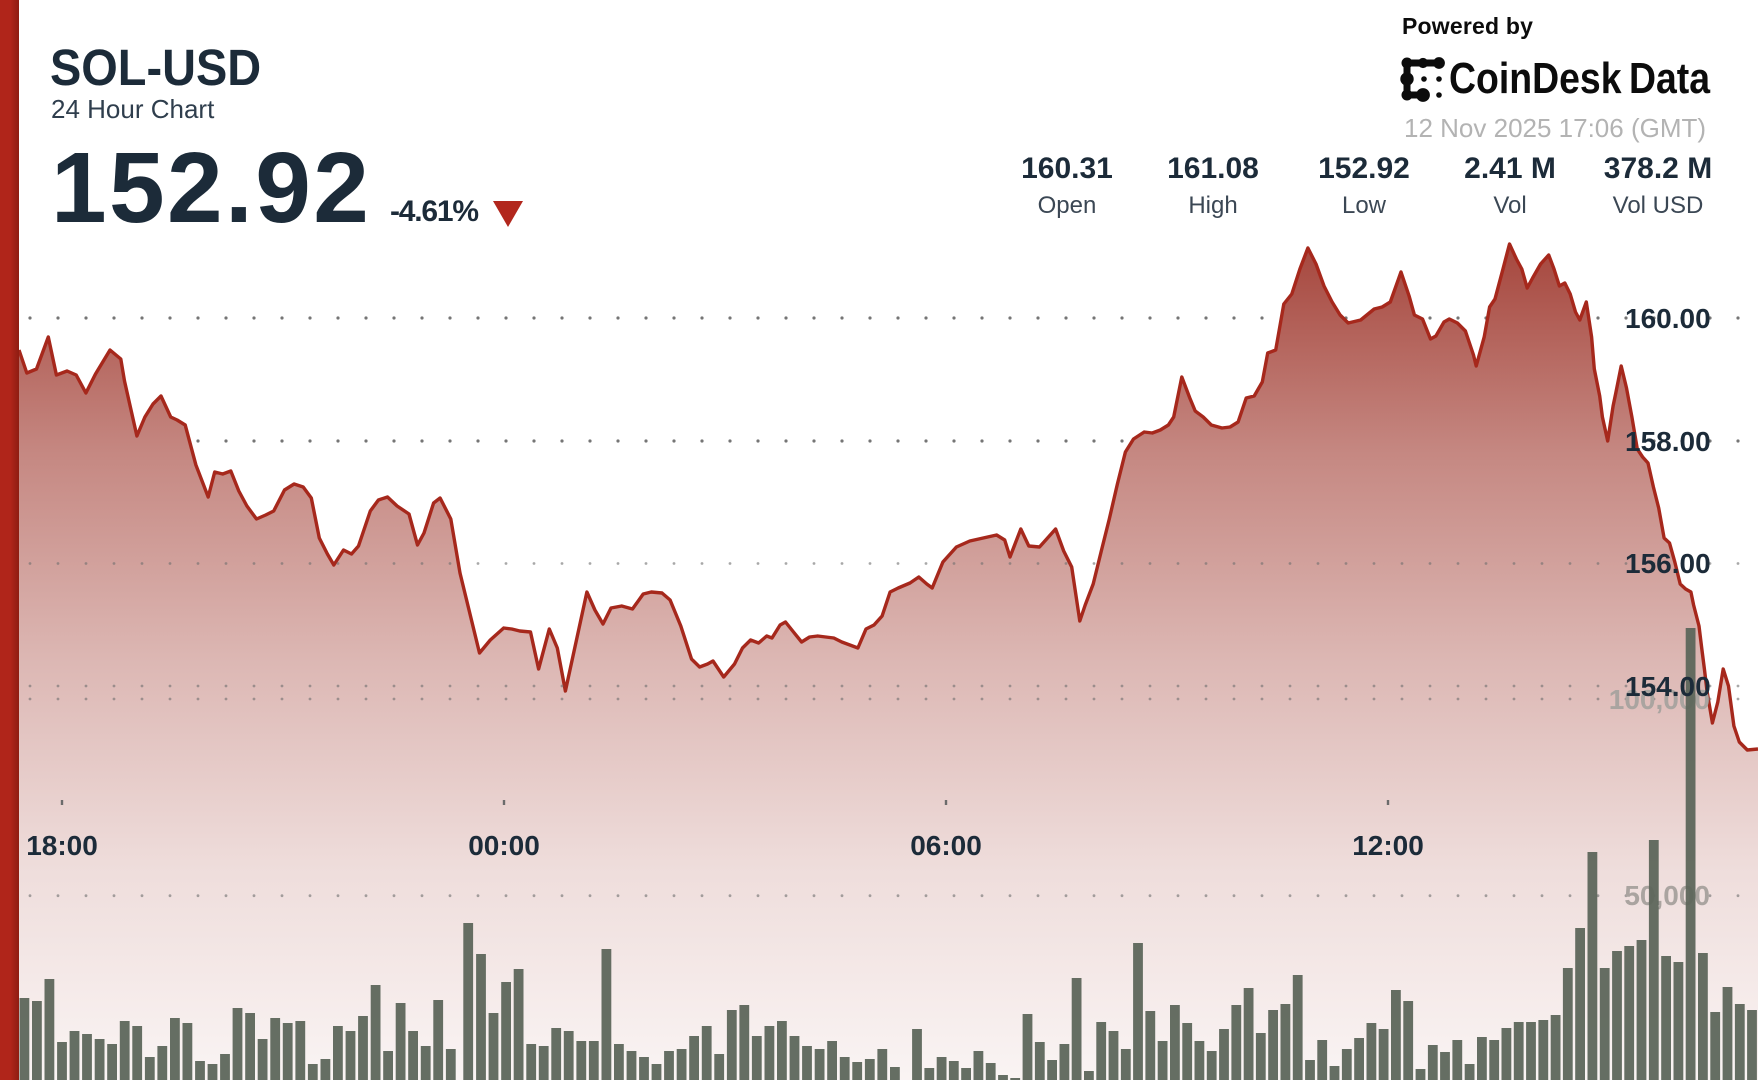 The image size is (1758, 1080). Describe the element at coordinates (1668, 686) in the screenshot. I see `svg-text: 154.00` at that location.